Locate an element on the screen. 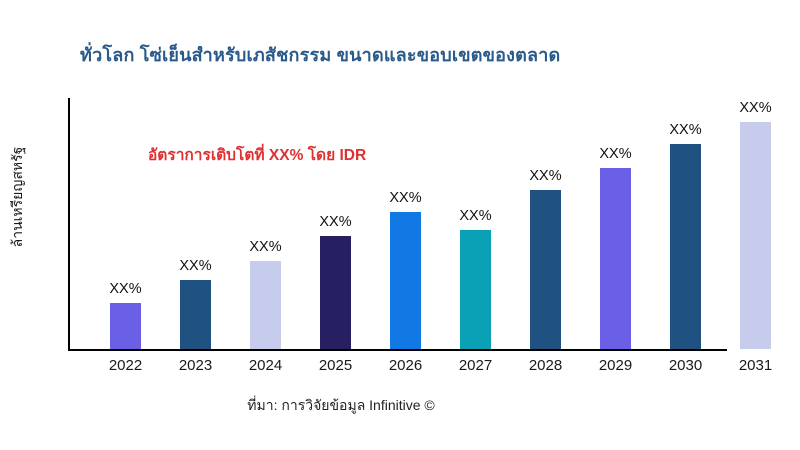  bar-2027 is located at coordinates (475, 289).